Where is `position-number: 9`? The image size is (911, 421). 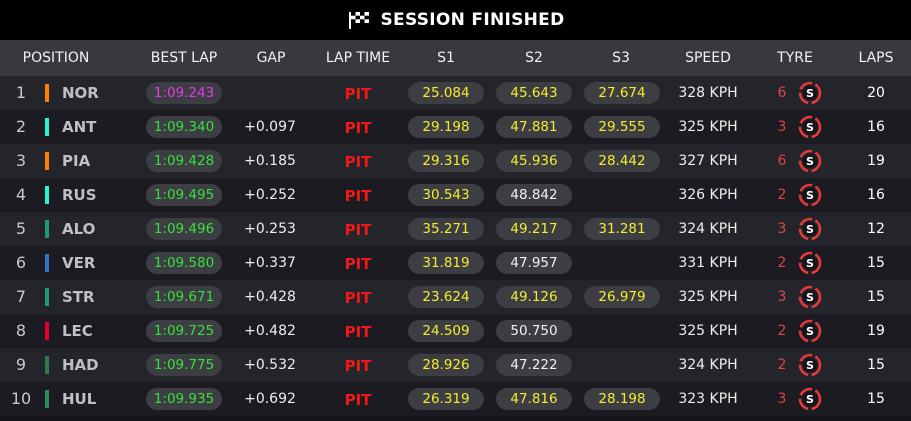
position-number: 9 is located at coordinates (21, 364).